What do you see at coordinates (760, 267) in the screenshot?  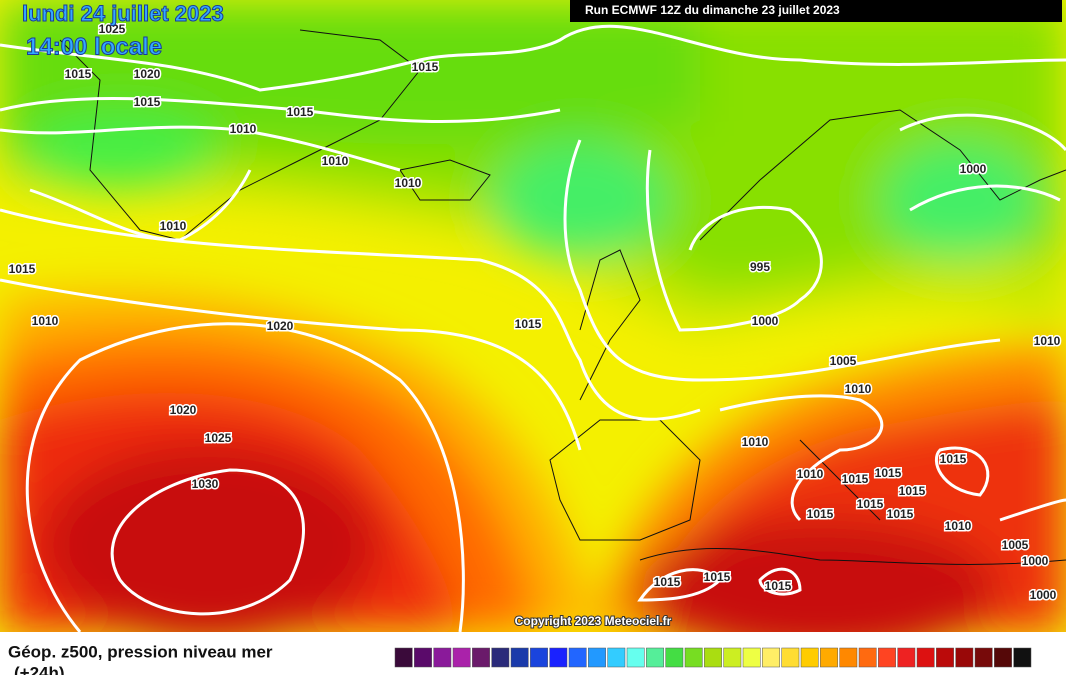 I see `isobar-label: 995` at bounding box center [760, 267].